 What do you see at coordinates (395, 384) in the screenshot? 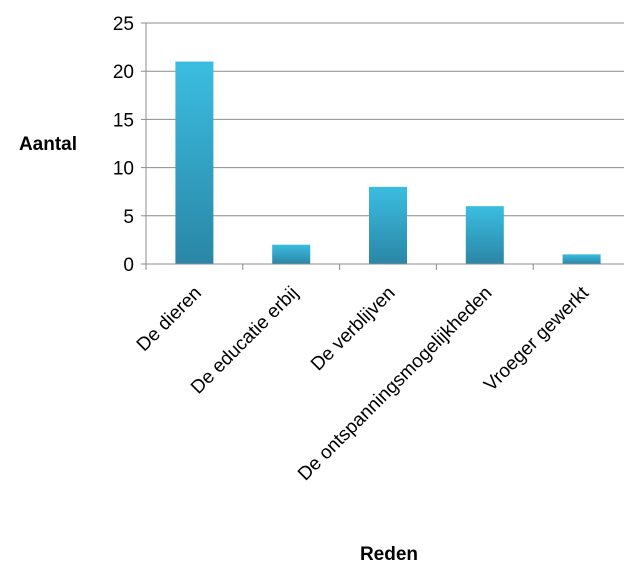
I see `x-tick-label: De ontspanningsmogelijkheden` at bounding box center [395, 384].